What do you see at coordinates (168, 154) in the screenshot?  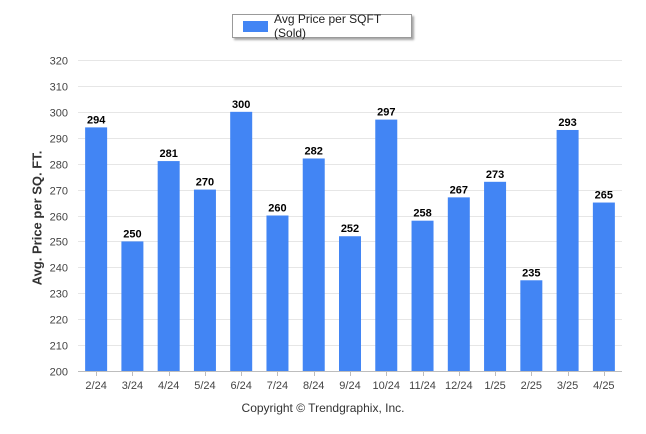 I see `data-label: 281` at bounding box center [168, 154].